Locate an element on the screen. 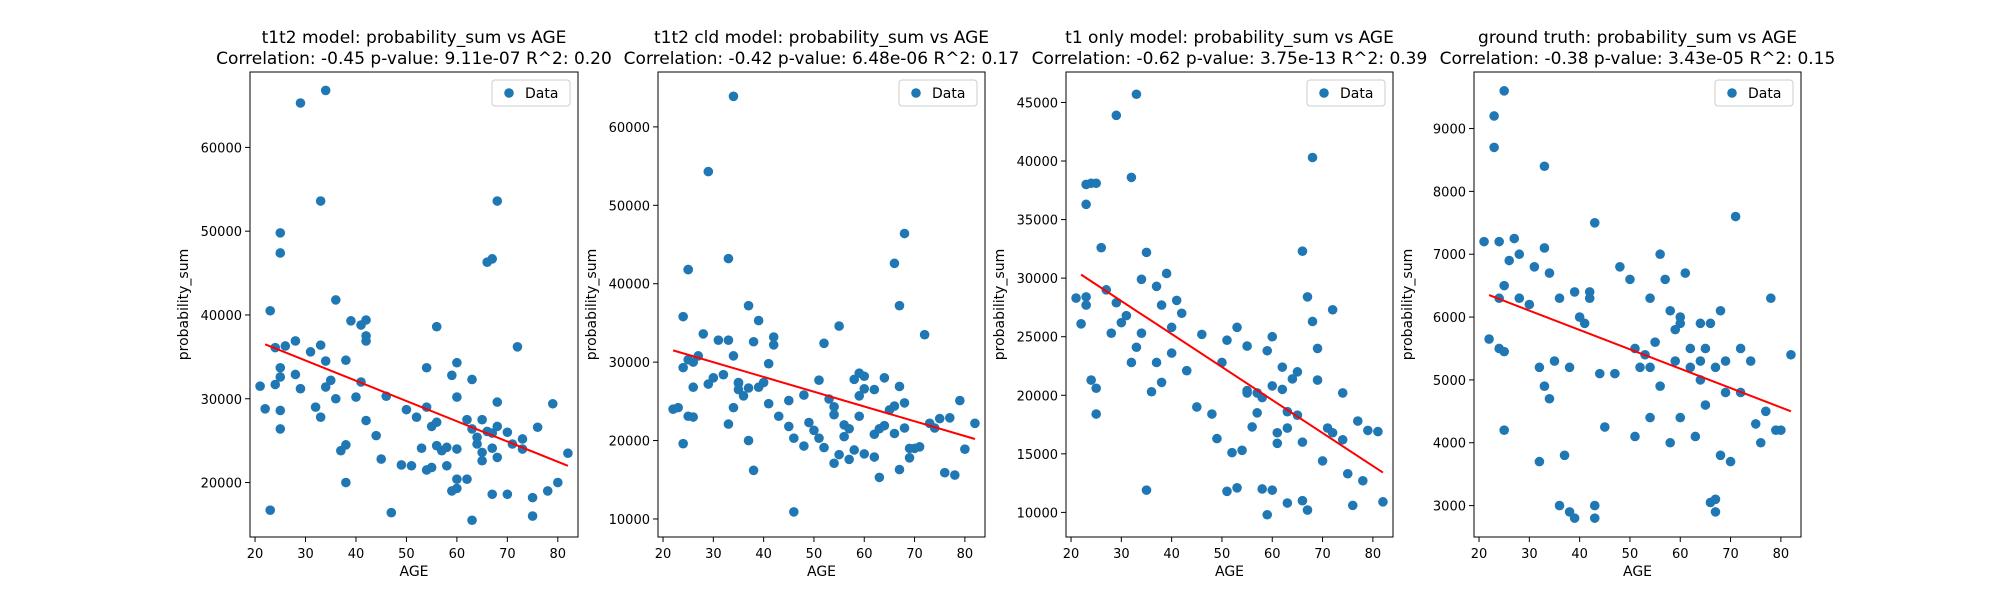 The image size is (2000, 600). x-tick-label: 40 is located at coordinates (1579, 554).